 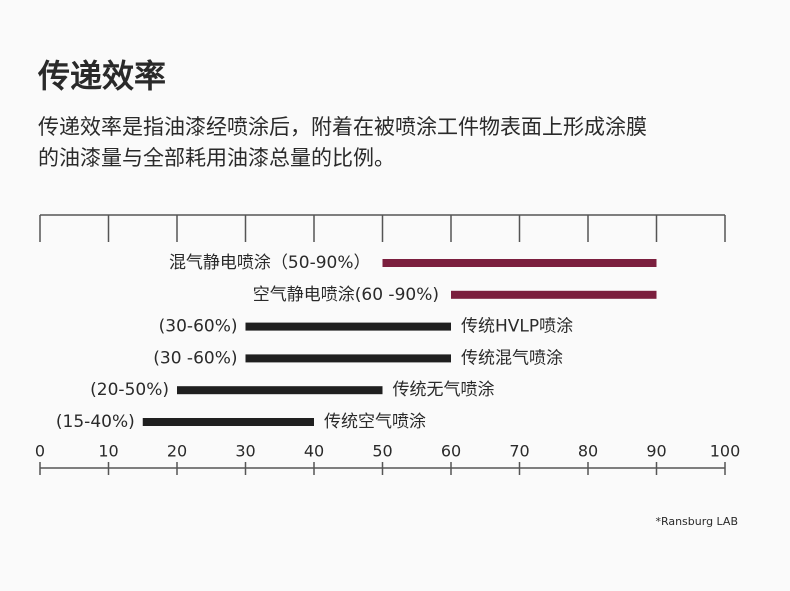 I want to click on value-label: (30-60%), so click(x=198, y=327).